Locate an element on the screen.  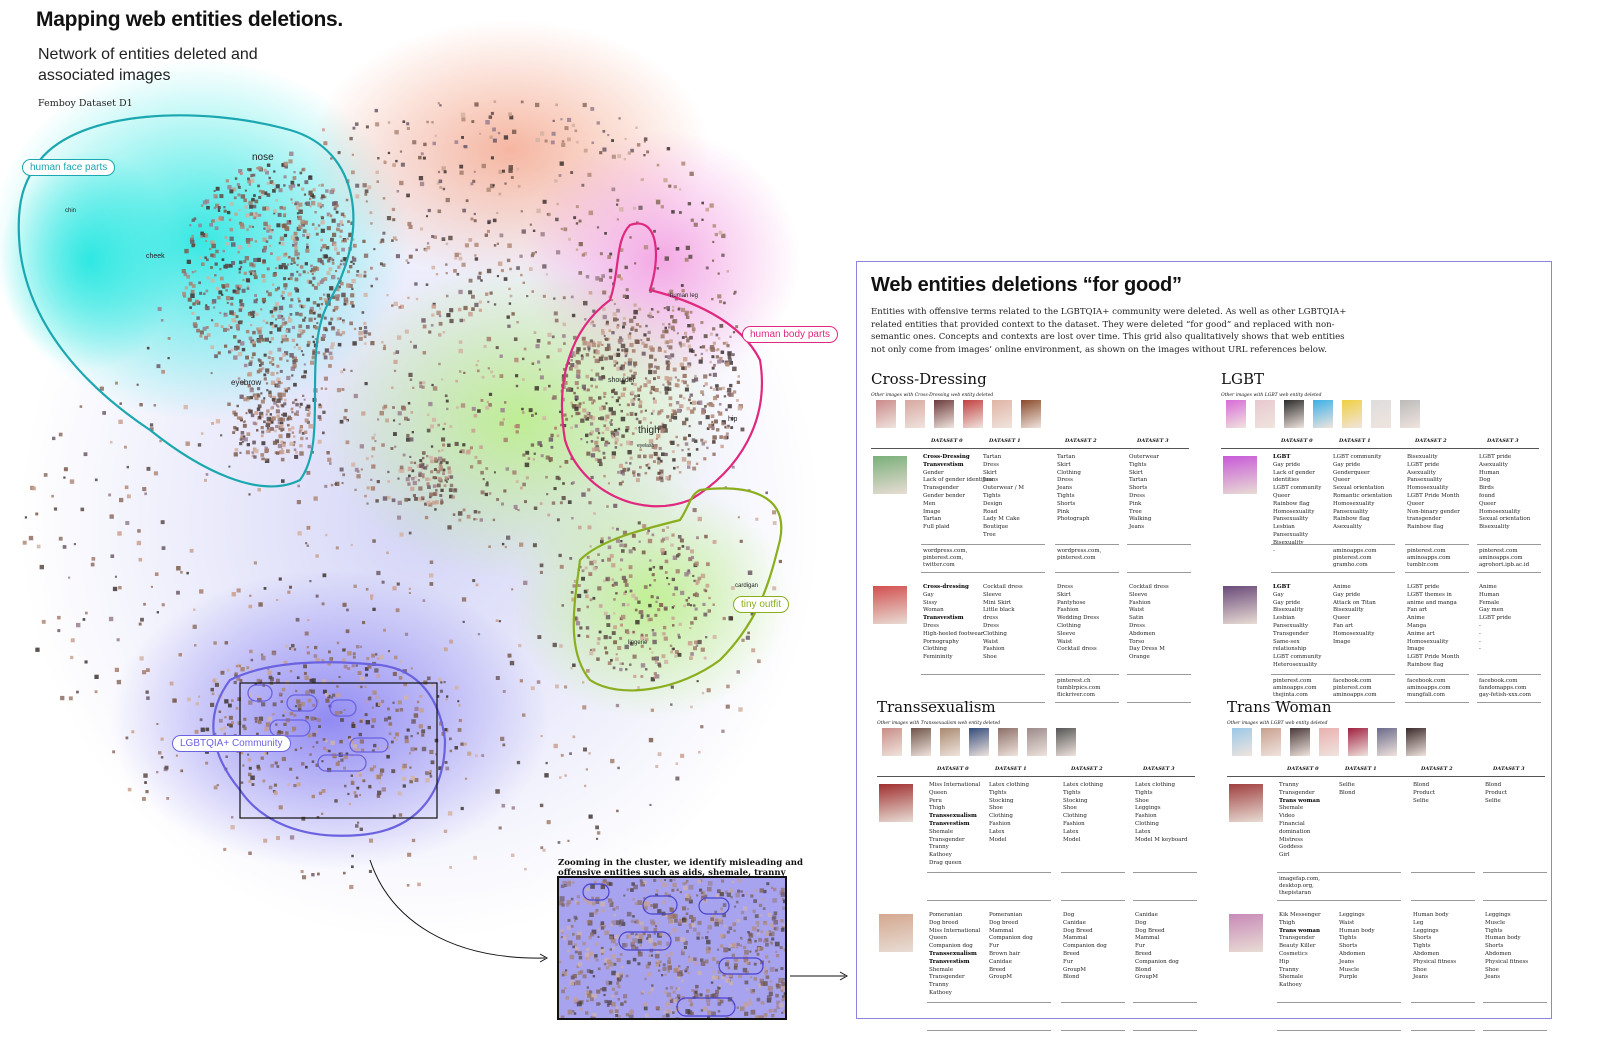
entity-term: Hip is located at coordinates (1284, 961).